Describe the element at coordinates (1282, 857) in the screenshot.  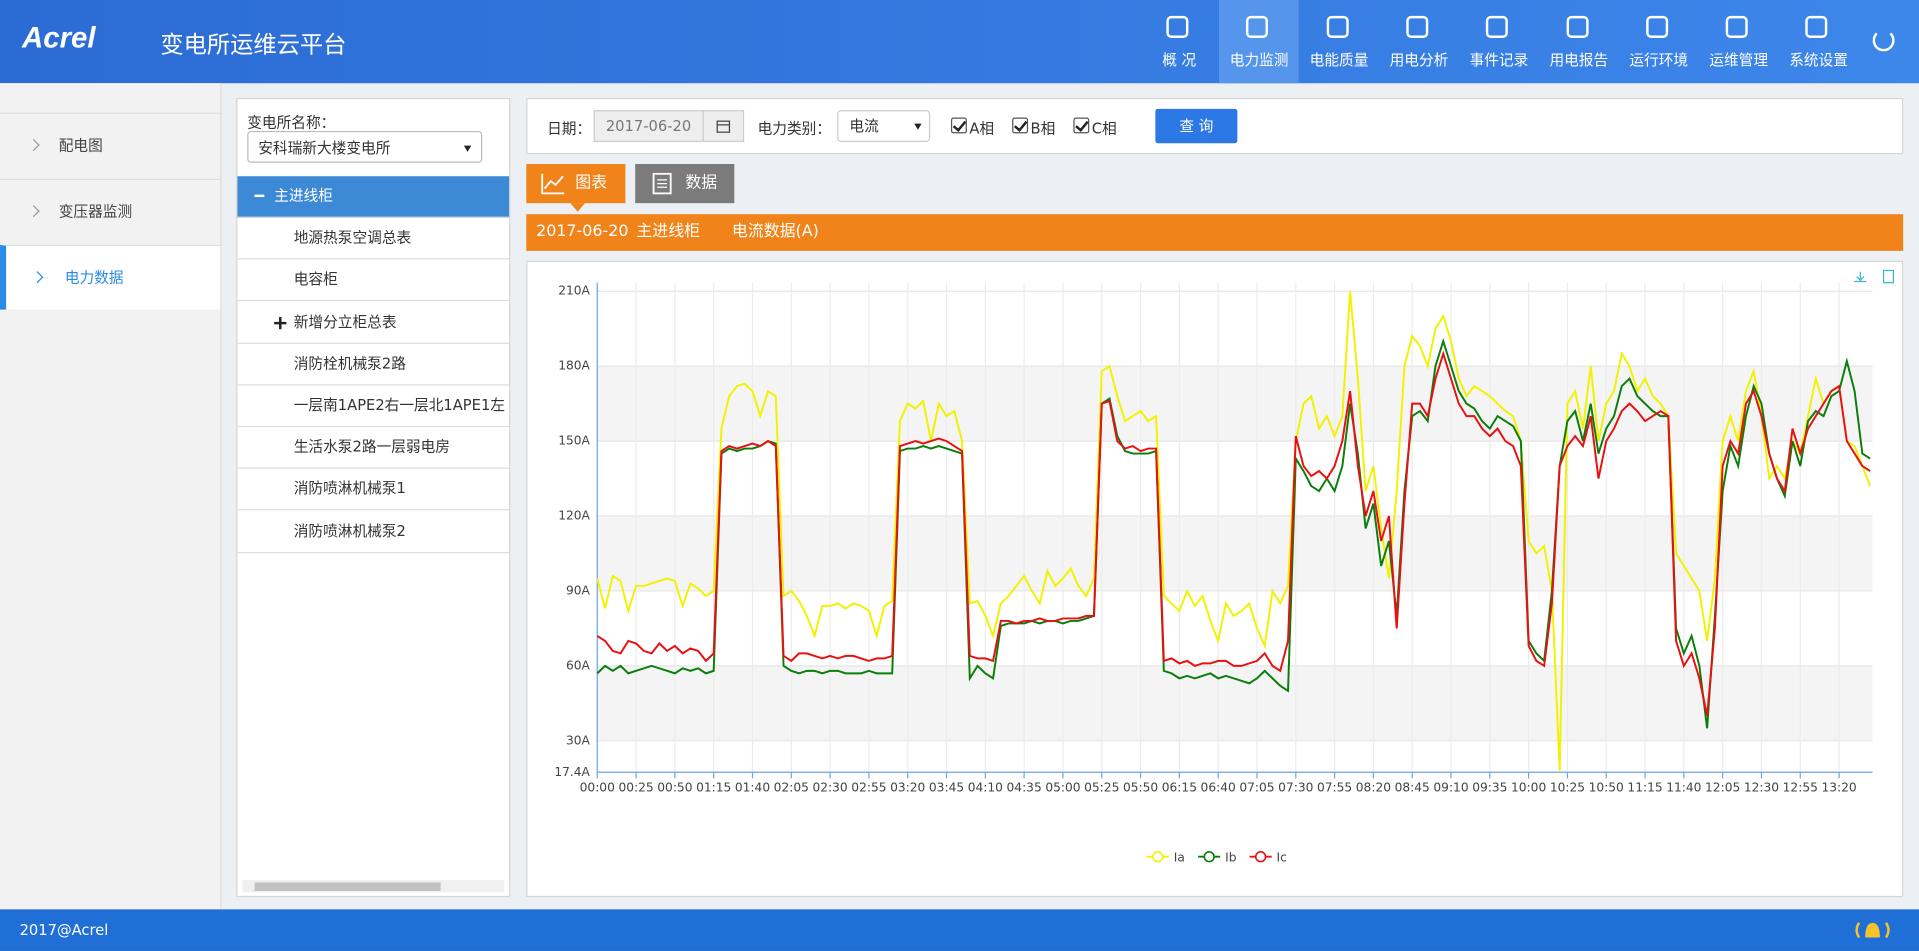
I see `legend-label: Ic` at that location.